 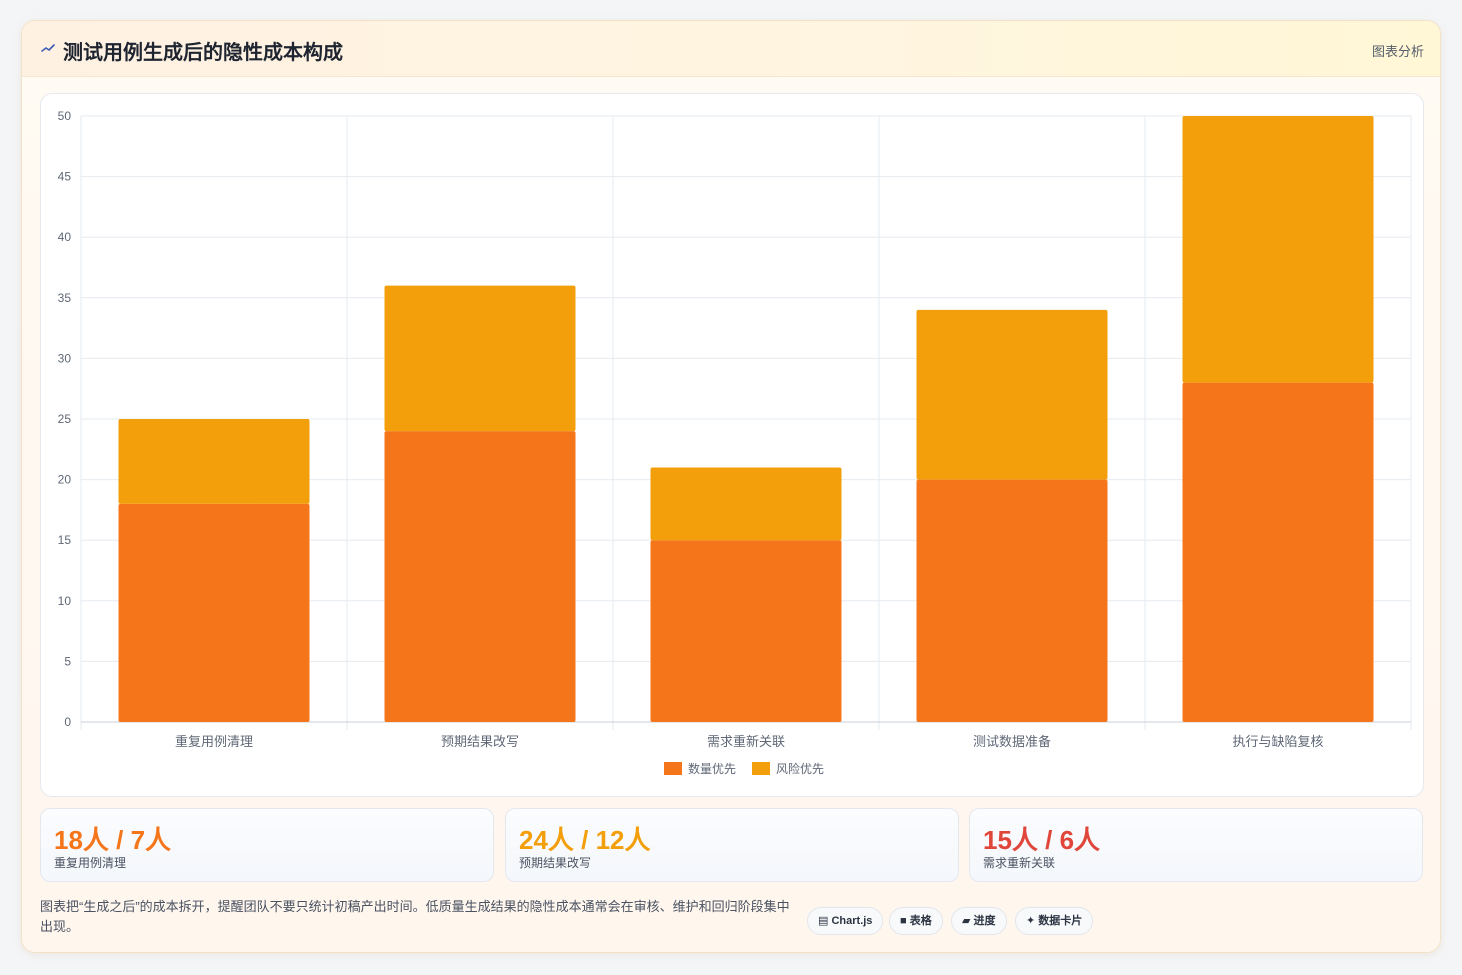 I want to click on chip-label: Chart.js, so click(x=852, y=921).